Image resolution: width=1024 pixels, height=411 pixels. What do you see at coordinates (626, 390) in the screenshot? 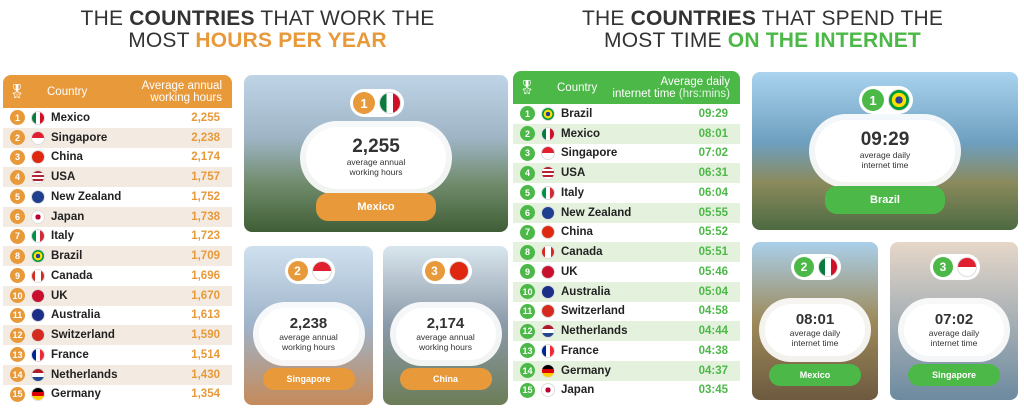
I see `table-row: 15 Japan 03:45` at bounding box center [626, 390].